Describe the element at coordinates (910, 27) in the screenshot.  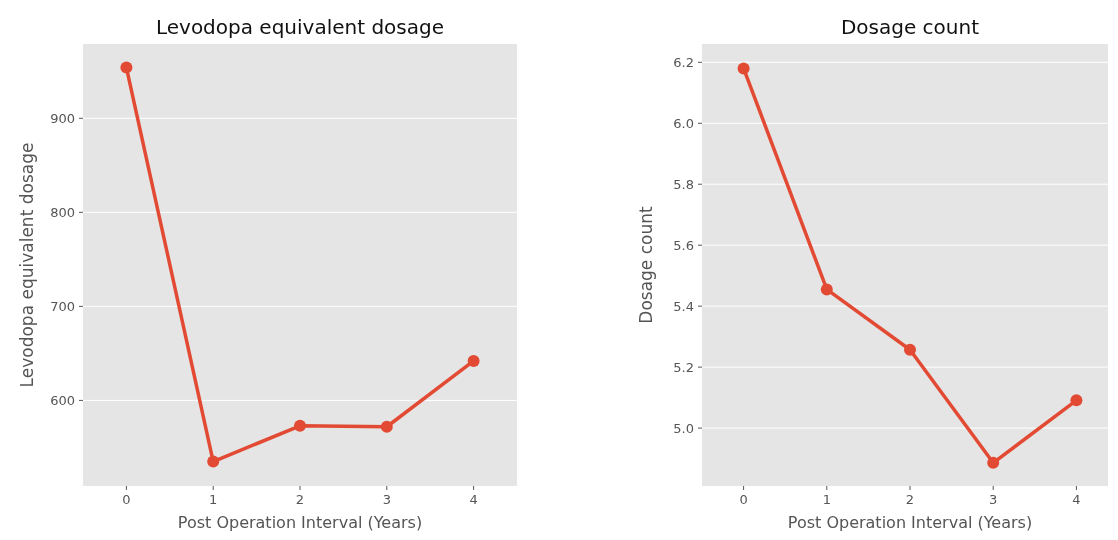
I see `chart-title: Dosage count` at that location.